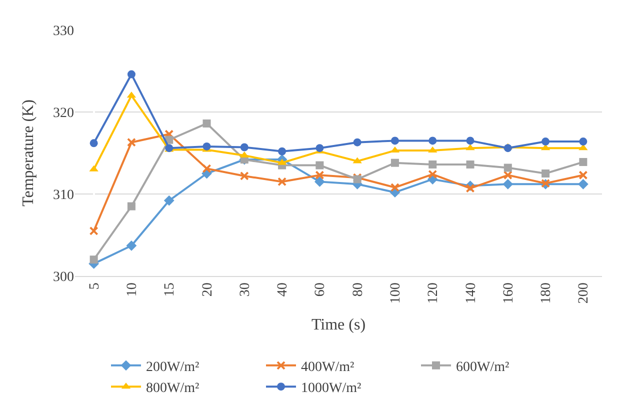 The width and height of the screenshot is (627, 415). Describe the element at coordinates (483, 367) in the screenshot. I see `legend-label: 600W/m²` at that location.